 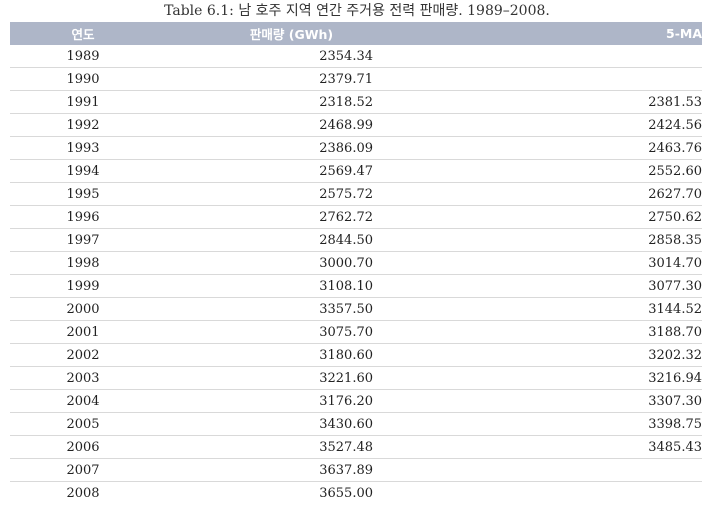 I want to click on cell-year: 1998, so click(x=83, y=263).